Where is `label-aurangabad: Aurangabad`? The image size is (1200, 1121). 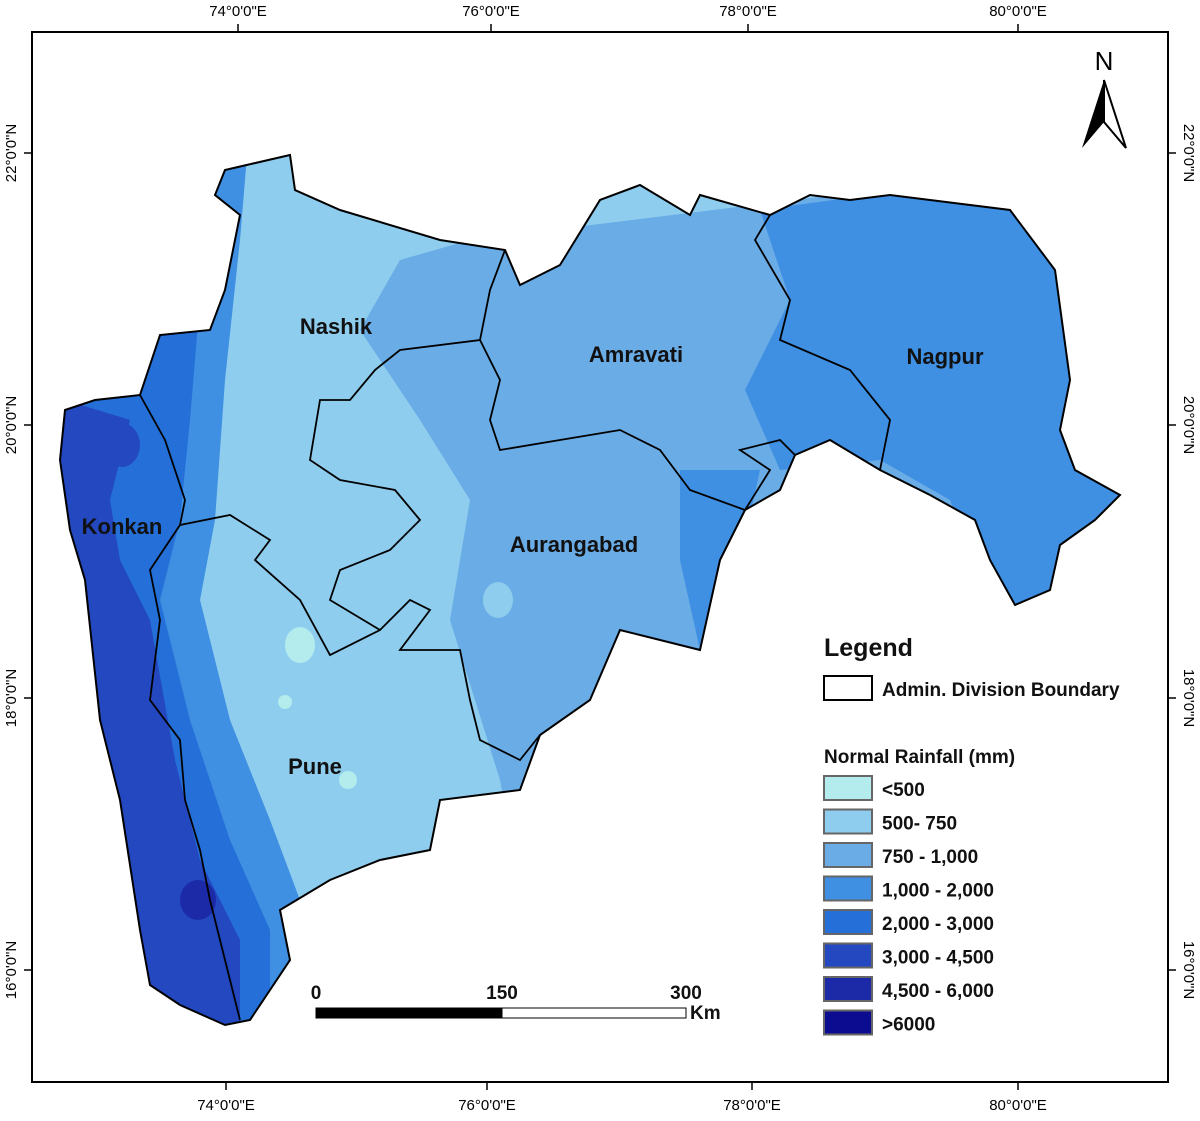
label-aurangabad: Aurangabad is located at coordinates (574, 544).